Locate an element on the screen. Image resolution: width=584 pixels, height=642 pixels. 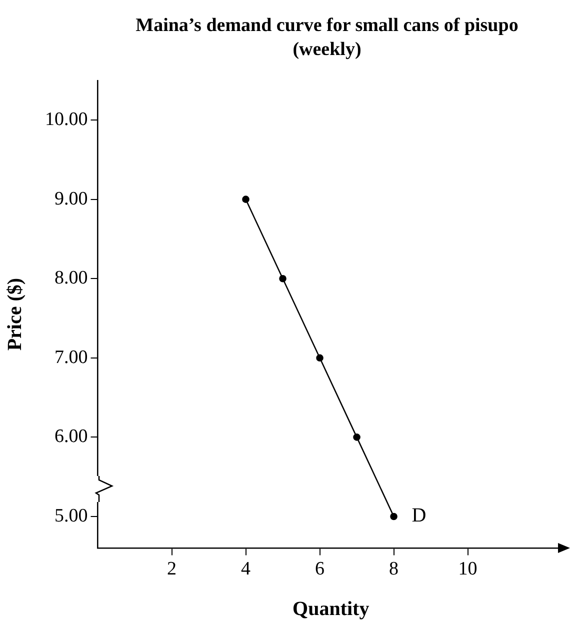
y-tick-label: 6.00 is located at coordinates (71, 436).